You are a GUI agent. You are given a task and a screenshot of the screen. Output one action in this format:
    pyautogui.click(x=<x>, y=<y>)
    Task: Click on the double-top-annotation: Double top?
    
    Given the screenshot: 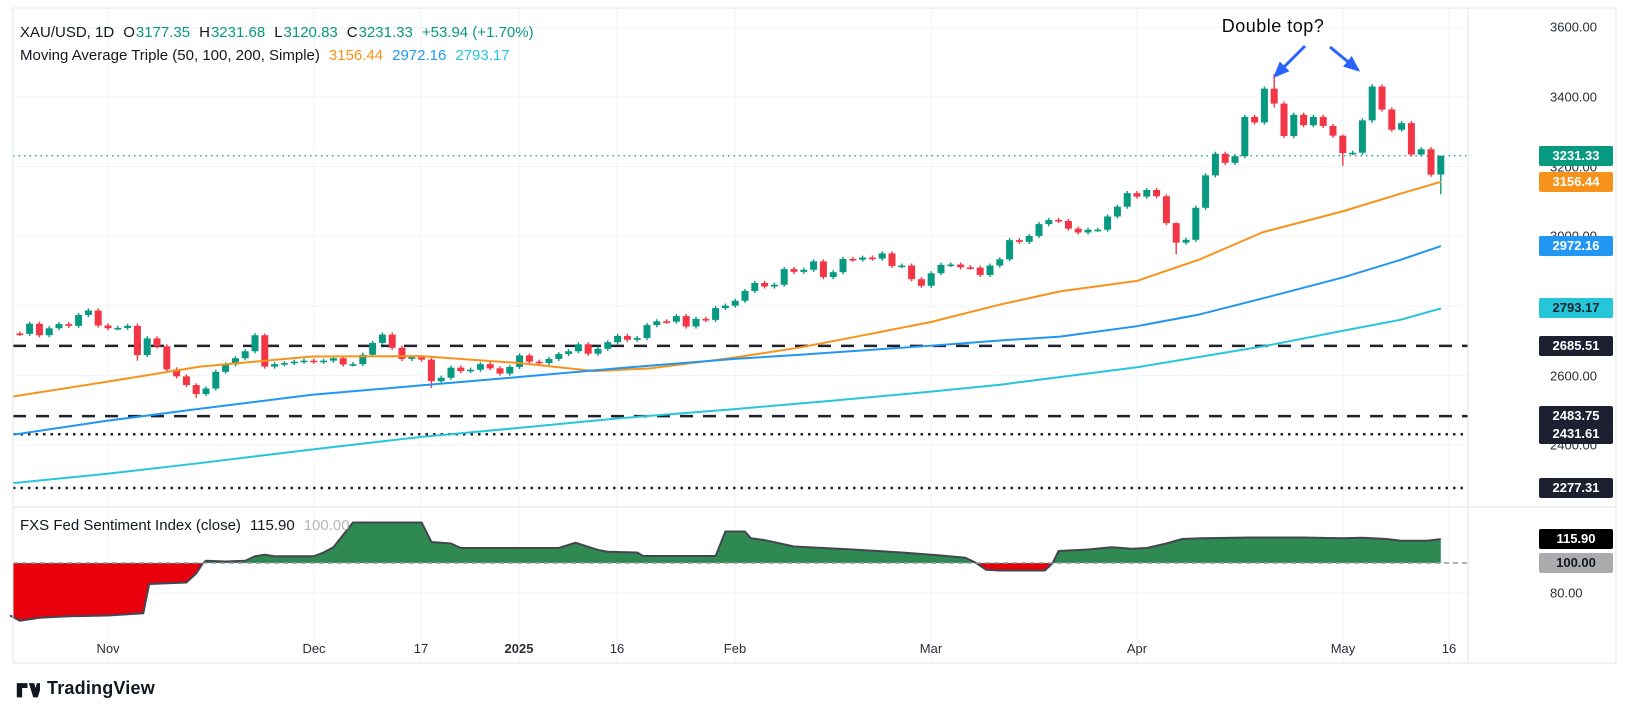 What is the action you would take?
    pyautogui.click(x=1273, y=26)
    